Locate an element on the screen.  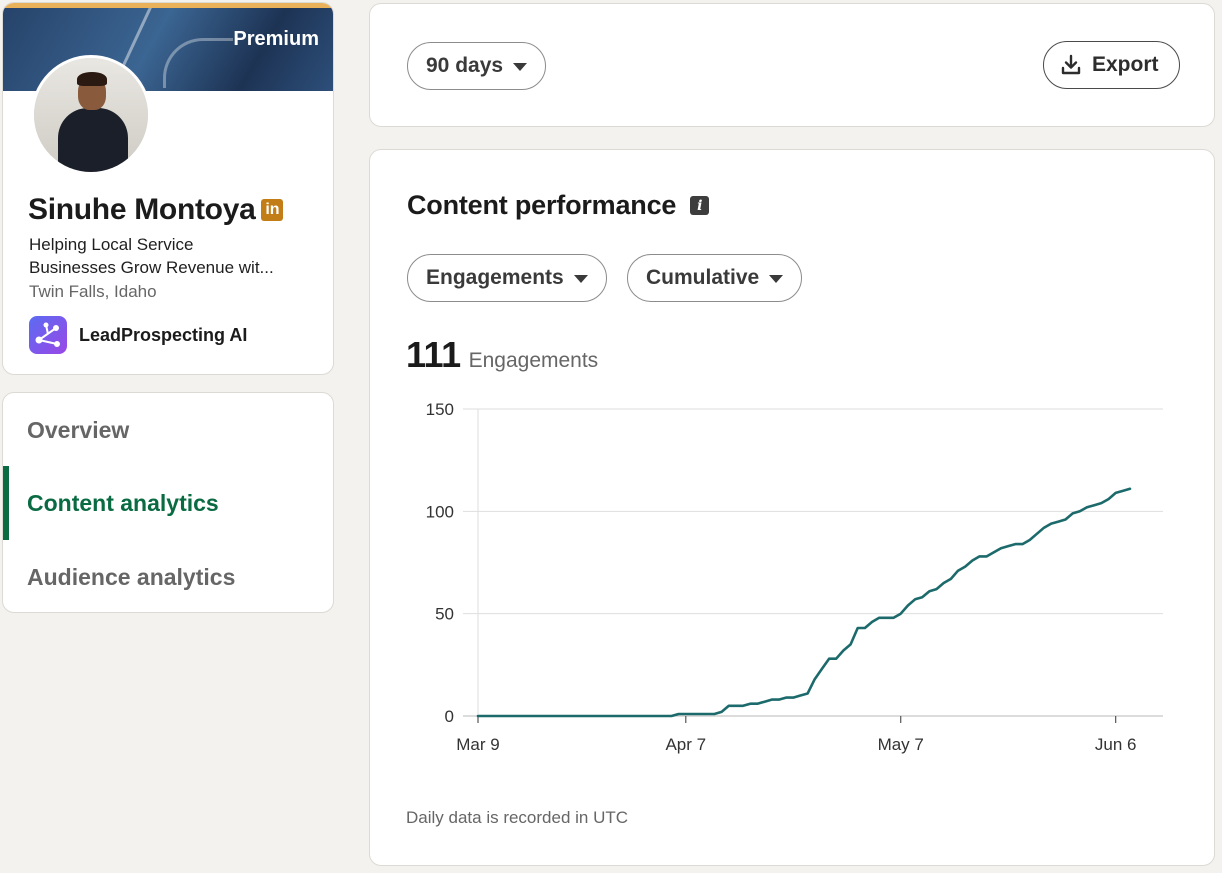
chart-series is located at coordinates (804, 602).